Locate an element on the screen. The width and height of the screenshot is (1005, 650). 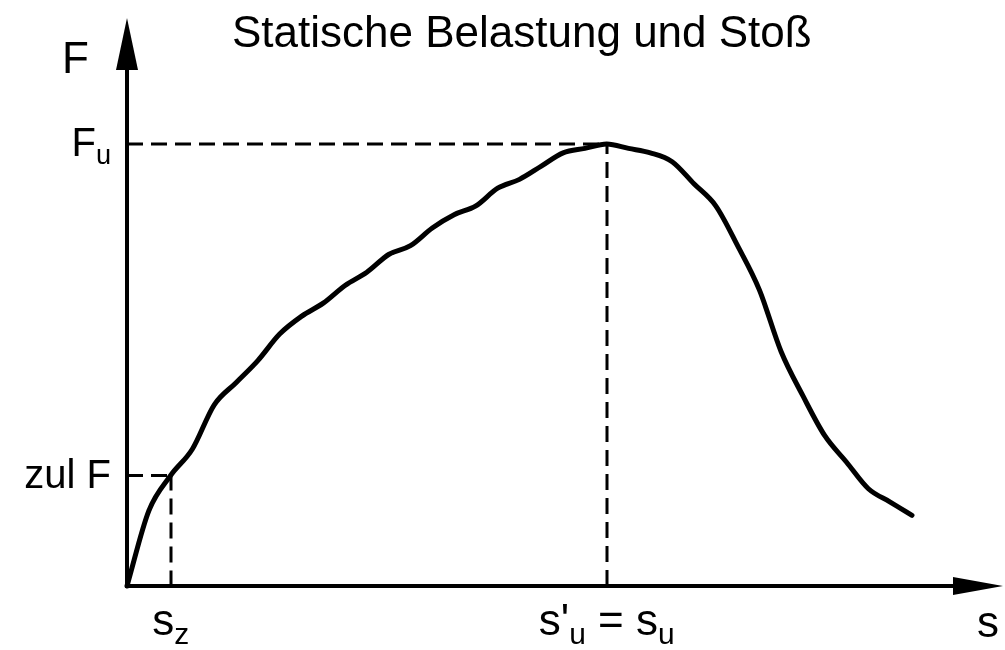
x-axis-title: s is located at coordinates (988, 621).